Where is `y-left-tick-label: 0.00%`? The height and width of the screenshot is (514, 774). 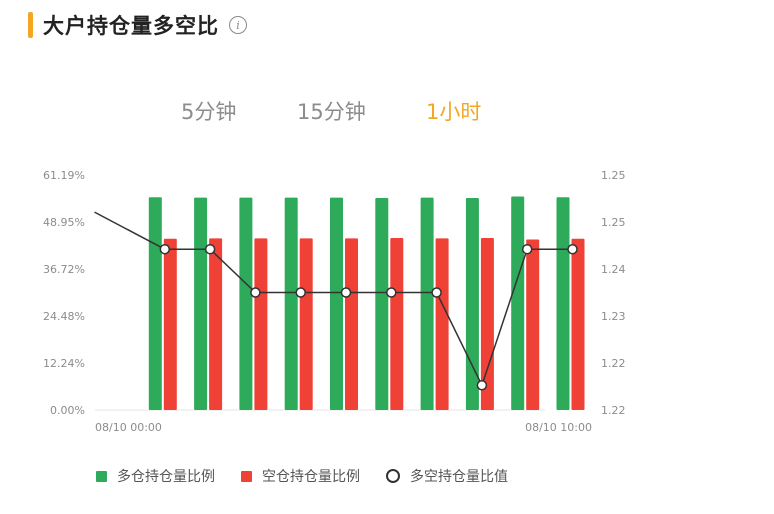 y-left-tick-label: 0.00% is located at coordinates (67, 410).